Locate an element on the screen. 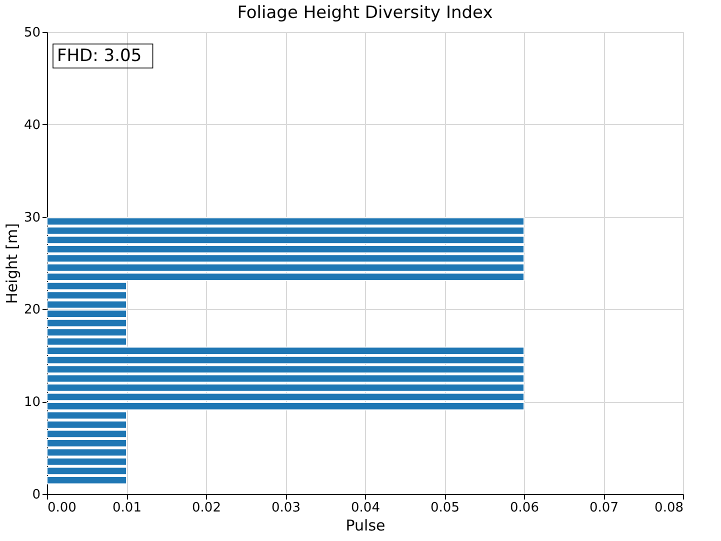 The image size is (721, 541). x-axis-title: Pulse is located at coordinates (366, 525).